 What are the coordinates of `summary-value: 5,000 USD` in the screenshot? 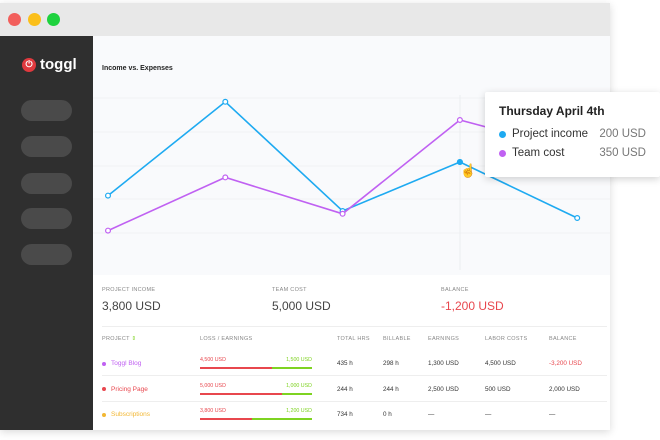 It's located at (301, 306).